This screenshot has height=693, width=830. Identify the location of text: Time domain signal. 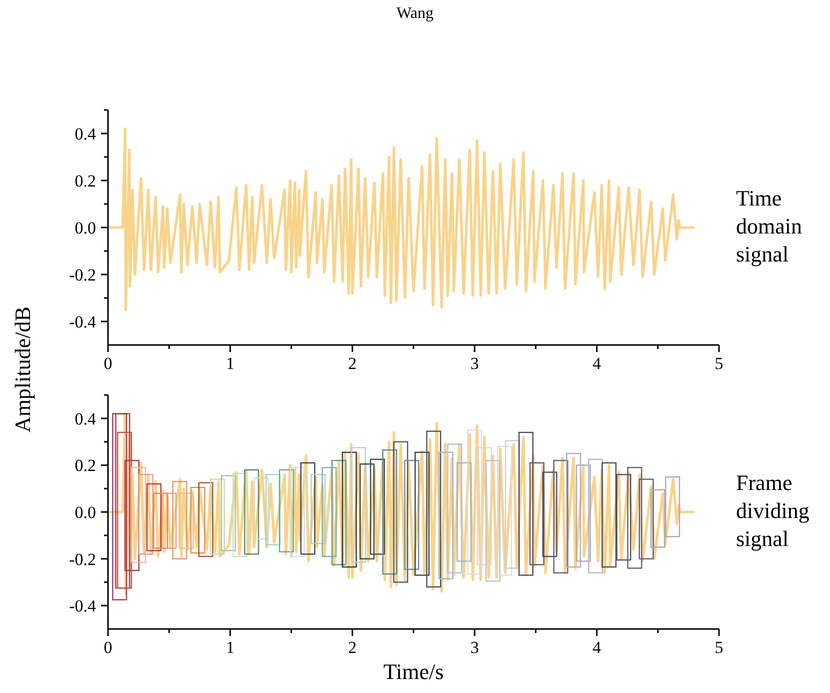
(769, 226).